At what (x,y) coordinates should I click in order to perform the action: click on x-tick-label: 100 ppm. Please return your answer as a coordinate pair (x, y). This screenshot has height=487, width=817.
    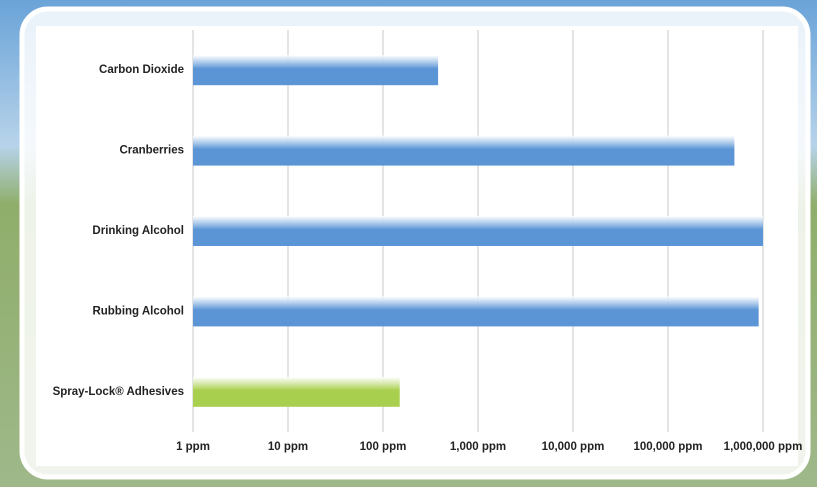
    Looking at the image, I should click on (383, 447).